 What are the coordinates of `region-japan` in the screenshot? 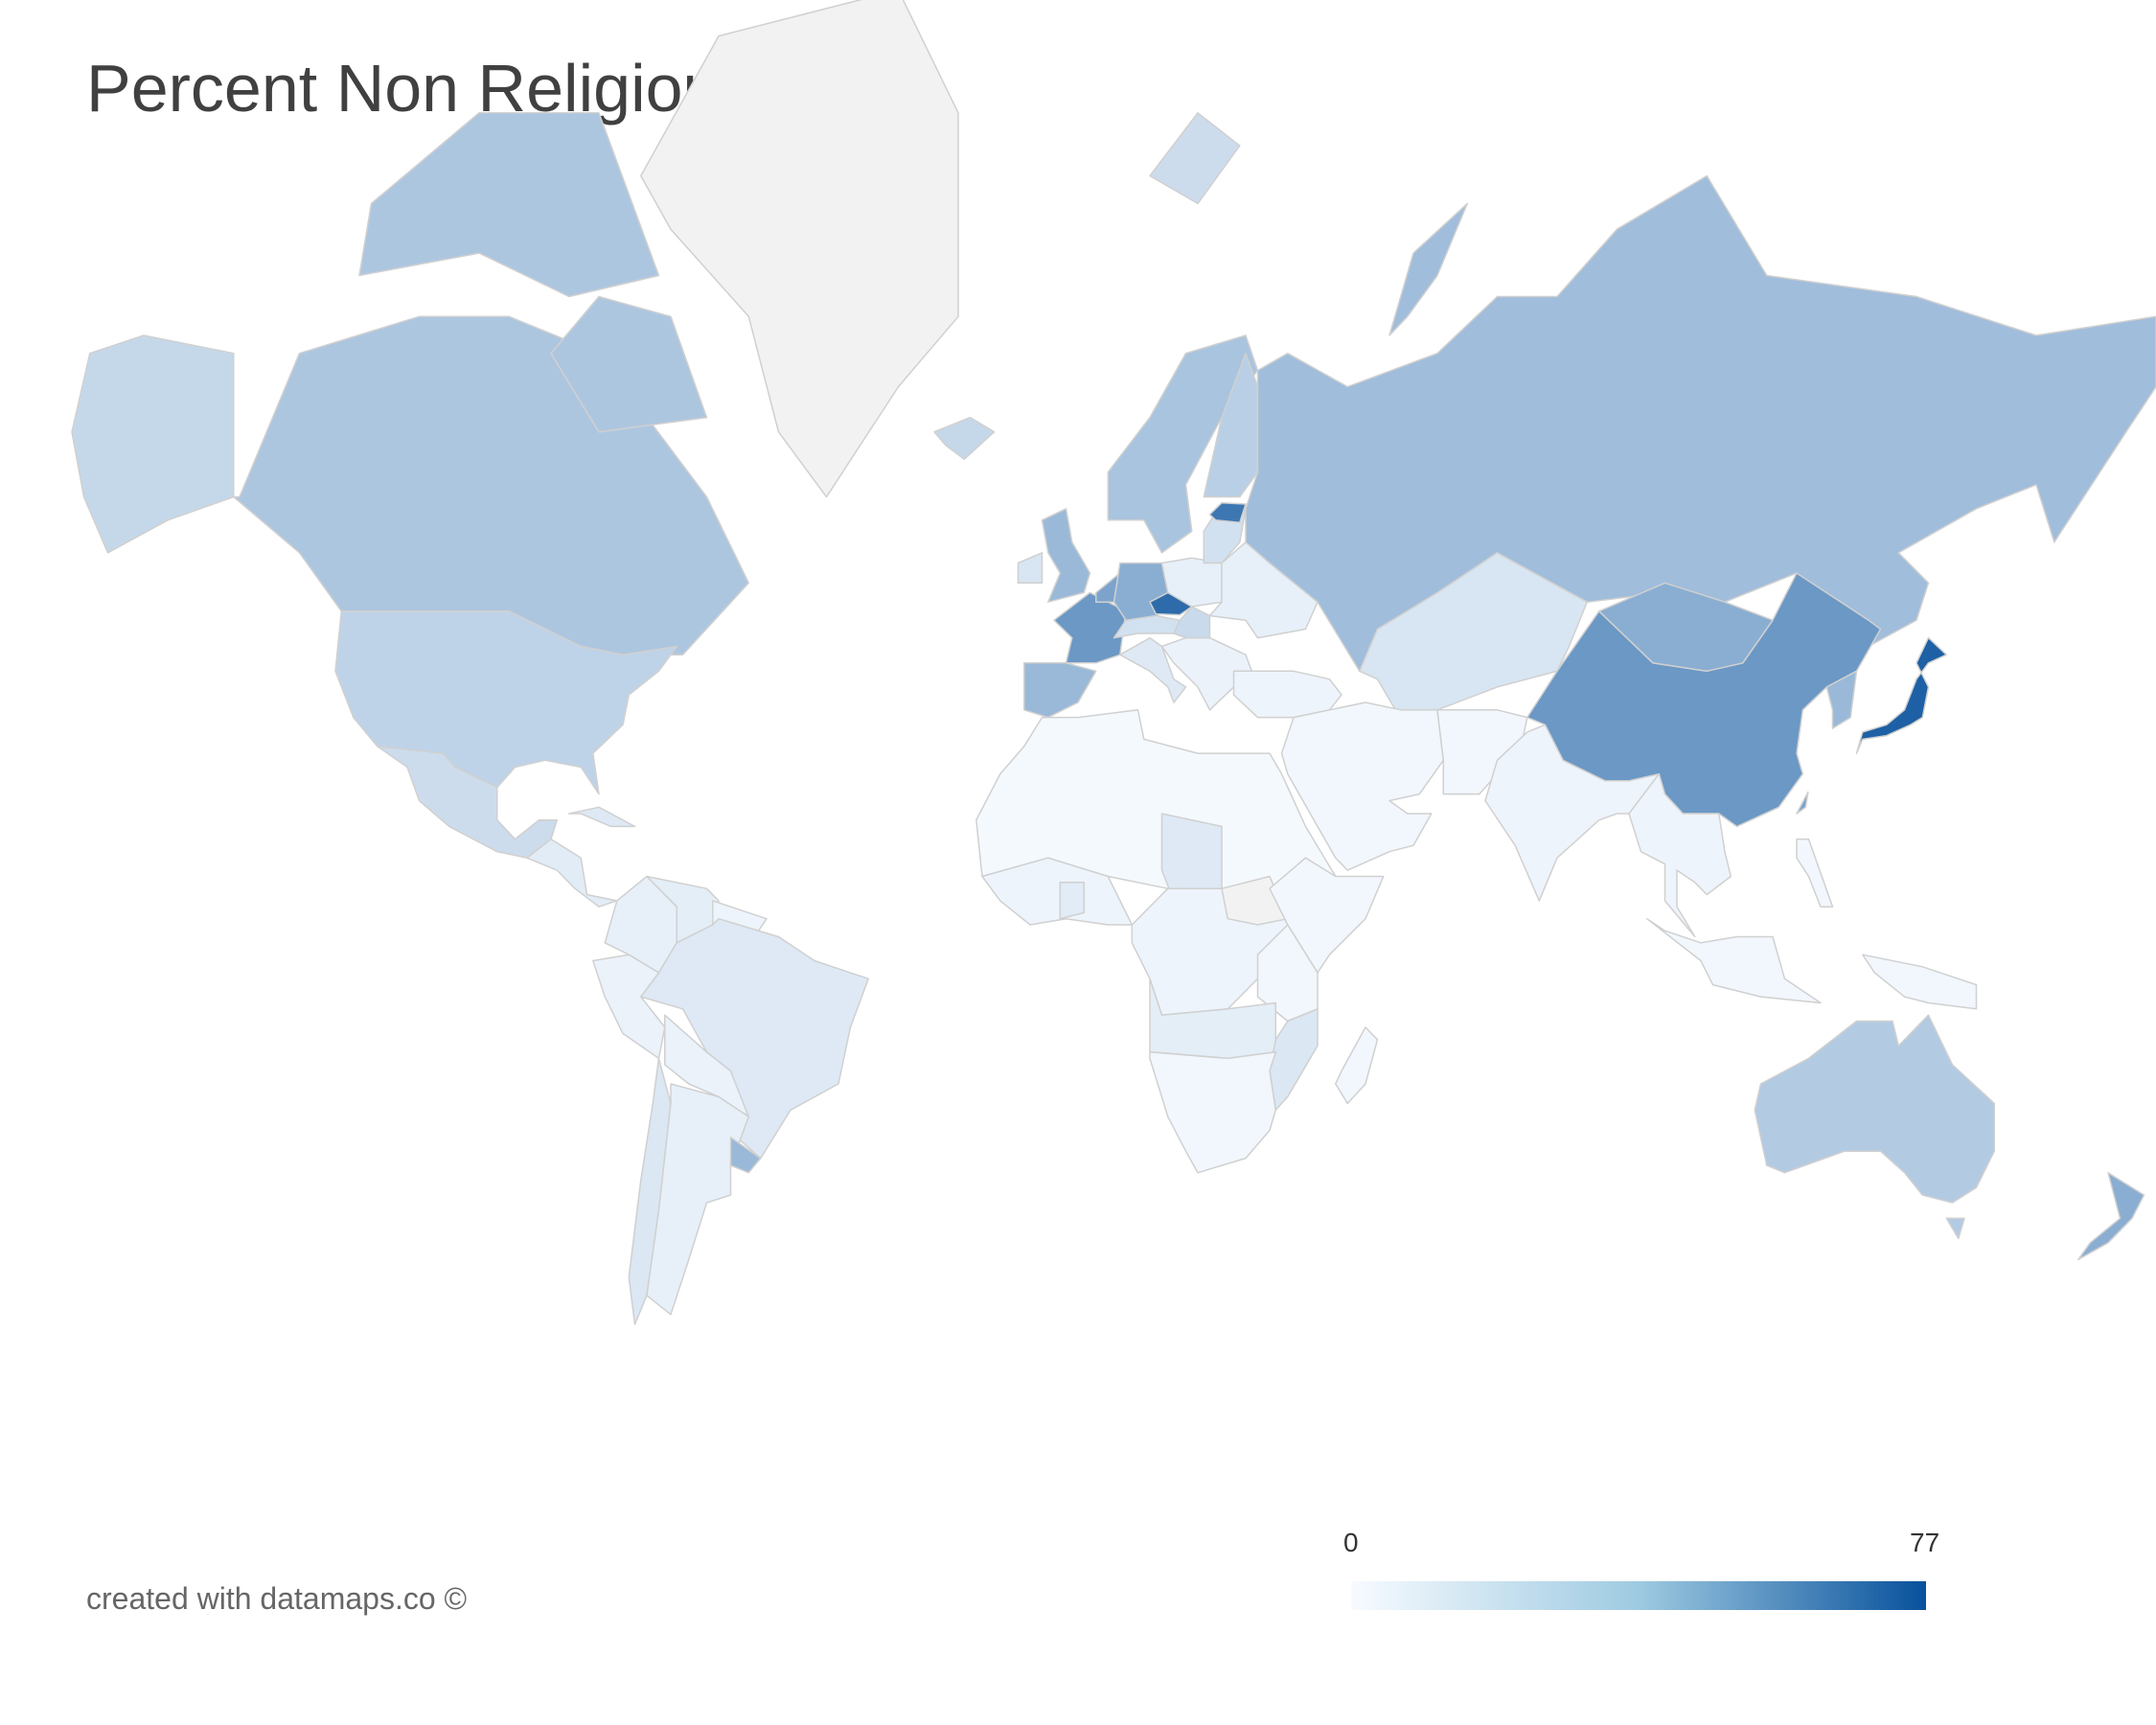 It's located at (1901, 695).